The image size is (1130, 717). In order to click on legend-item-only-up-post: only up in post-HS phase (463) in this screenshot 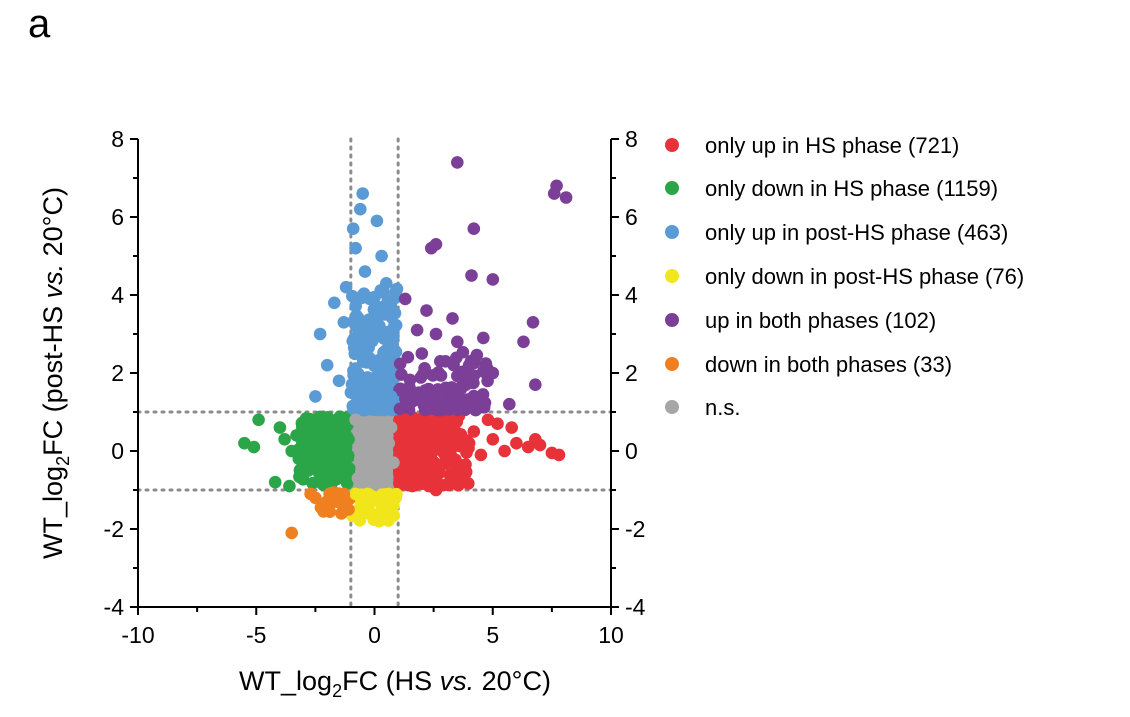, I will do `click(836, 232)`.